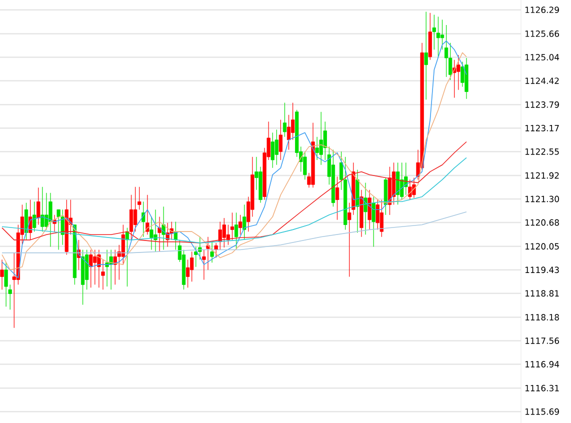  I want to click on y-tick-label: 1123.79, so click(542, 104).